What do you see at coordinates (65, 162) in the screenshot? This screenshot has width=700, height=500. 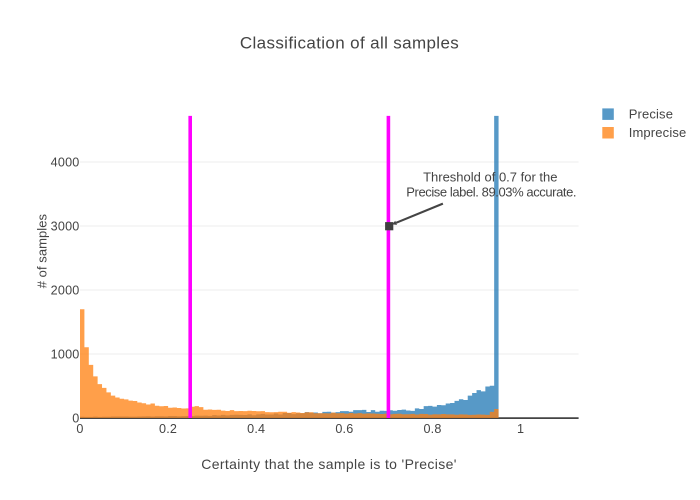 I see `svg-text: 4000` at bounding box center [65, 162].